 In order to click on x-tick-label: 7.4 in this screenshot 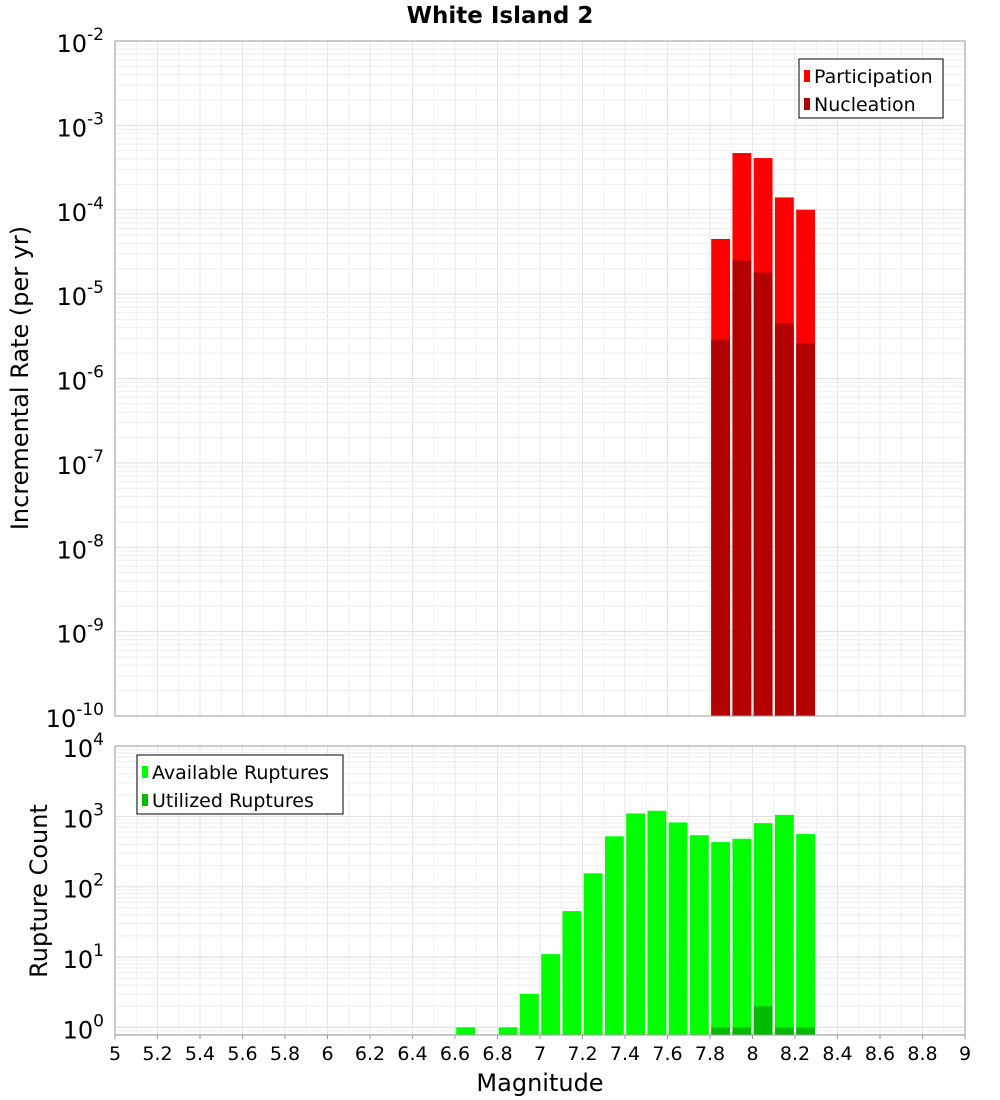, I will do `click(625, 1054)`.